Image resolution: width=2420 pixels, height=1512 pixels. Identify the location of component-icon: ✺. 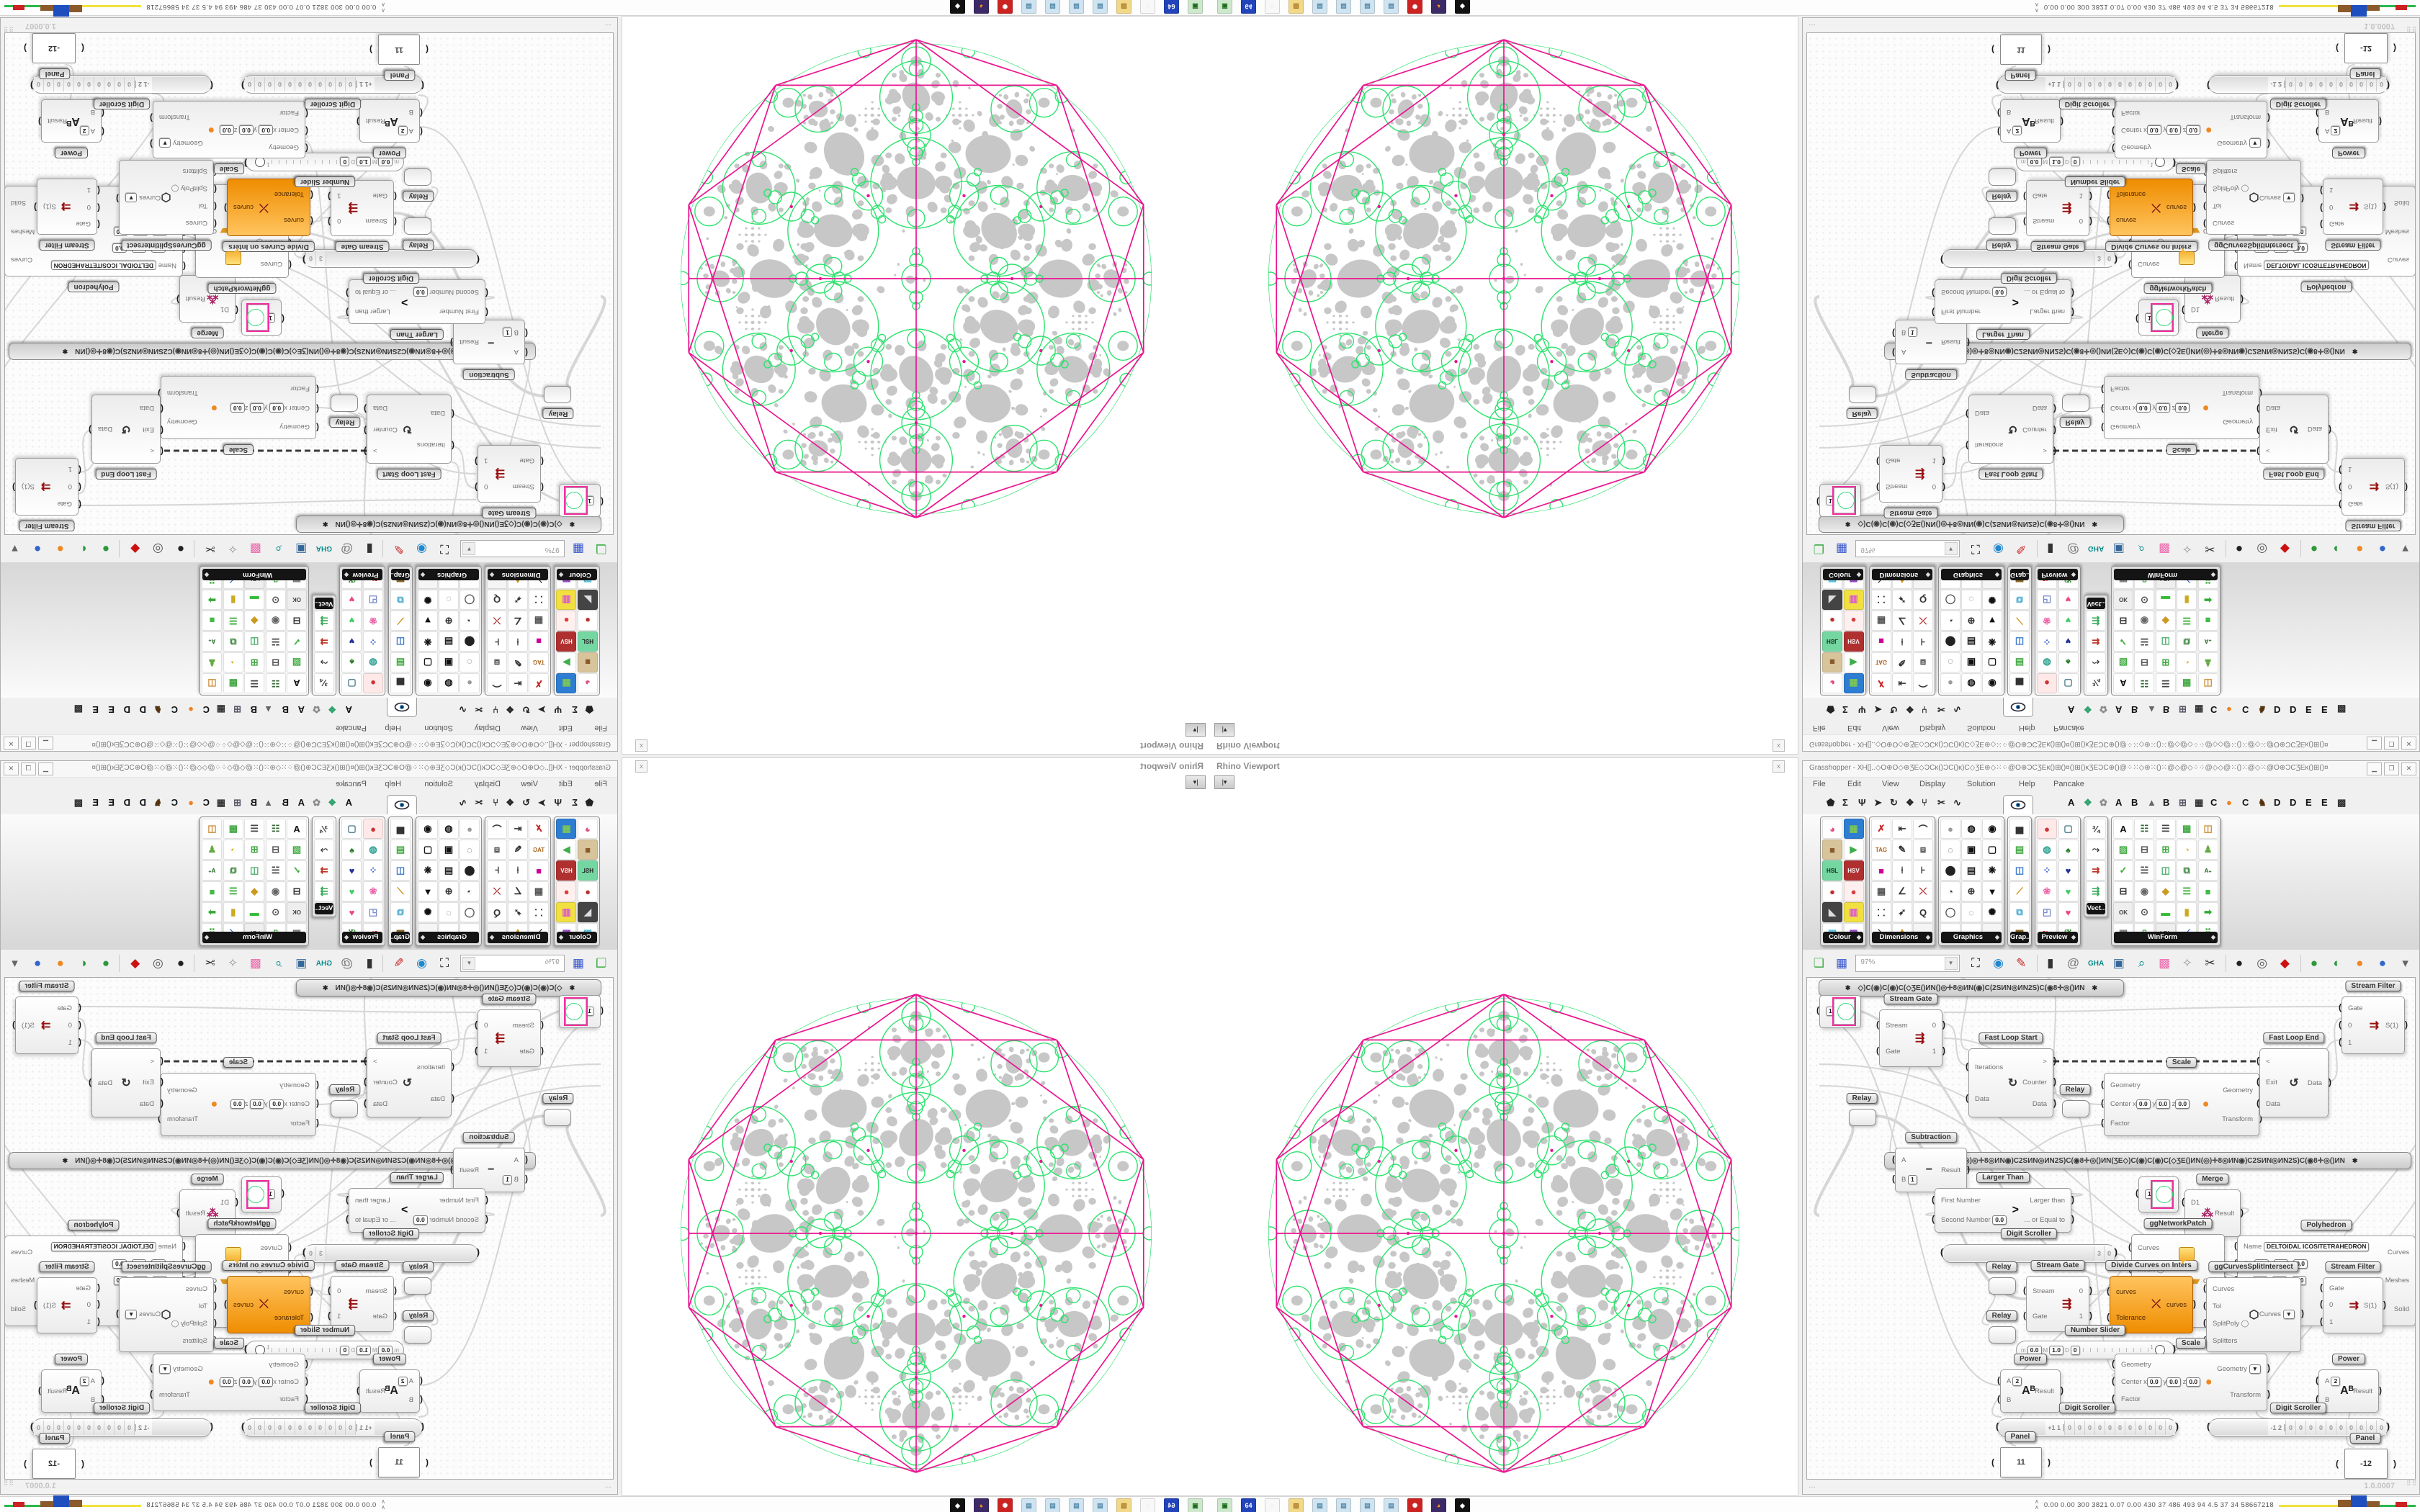
(1992, 912).